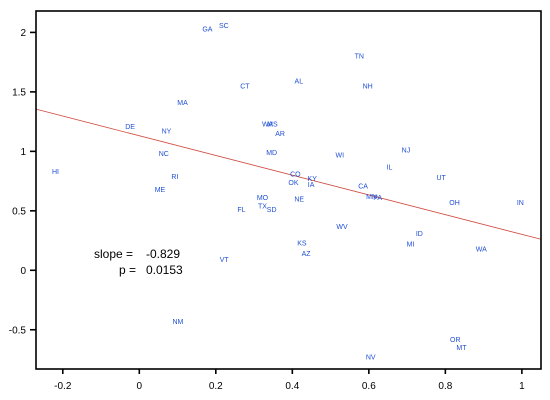 This screenshot has width=550, height=400. Describe the element at coordinates (182, 103) in the screenshot. I see `point-label-ma: MA` at that location.